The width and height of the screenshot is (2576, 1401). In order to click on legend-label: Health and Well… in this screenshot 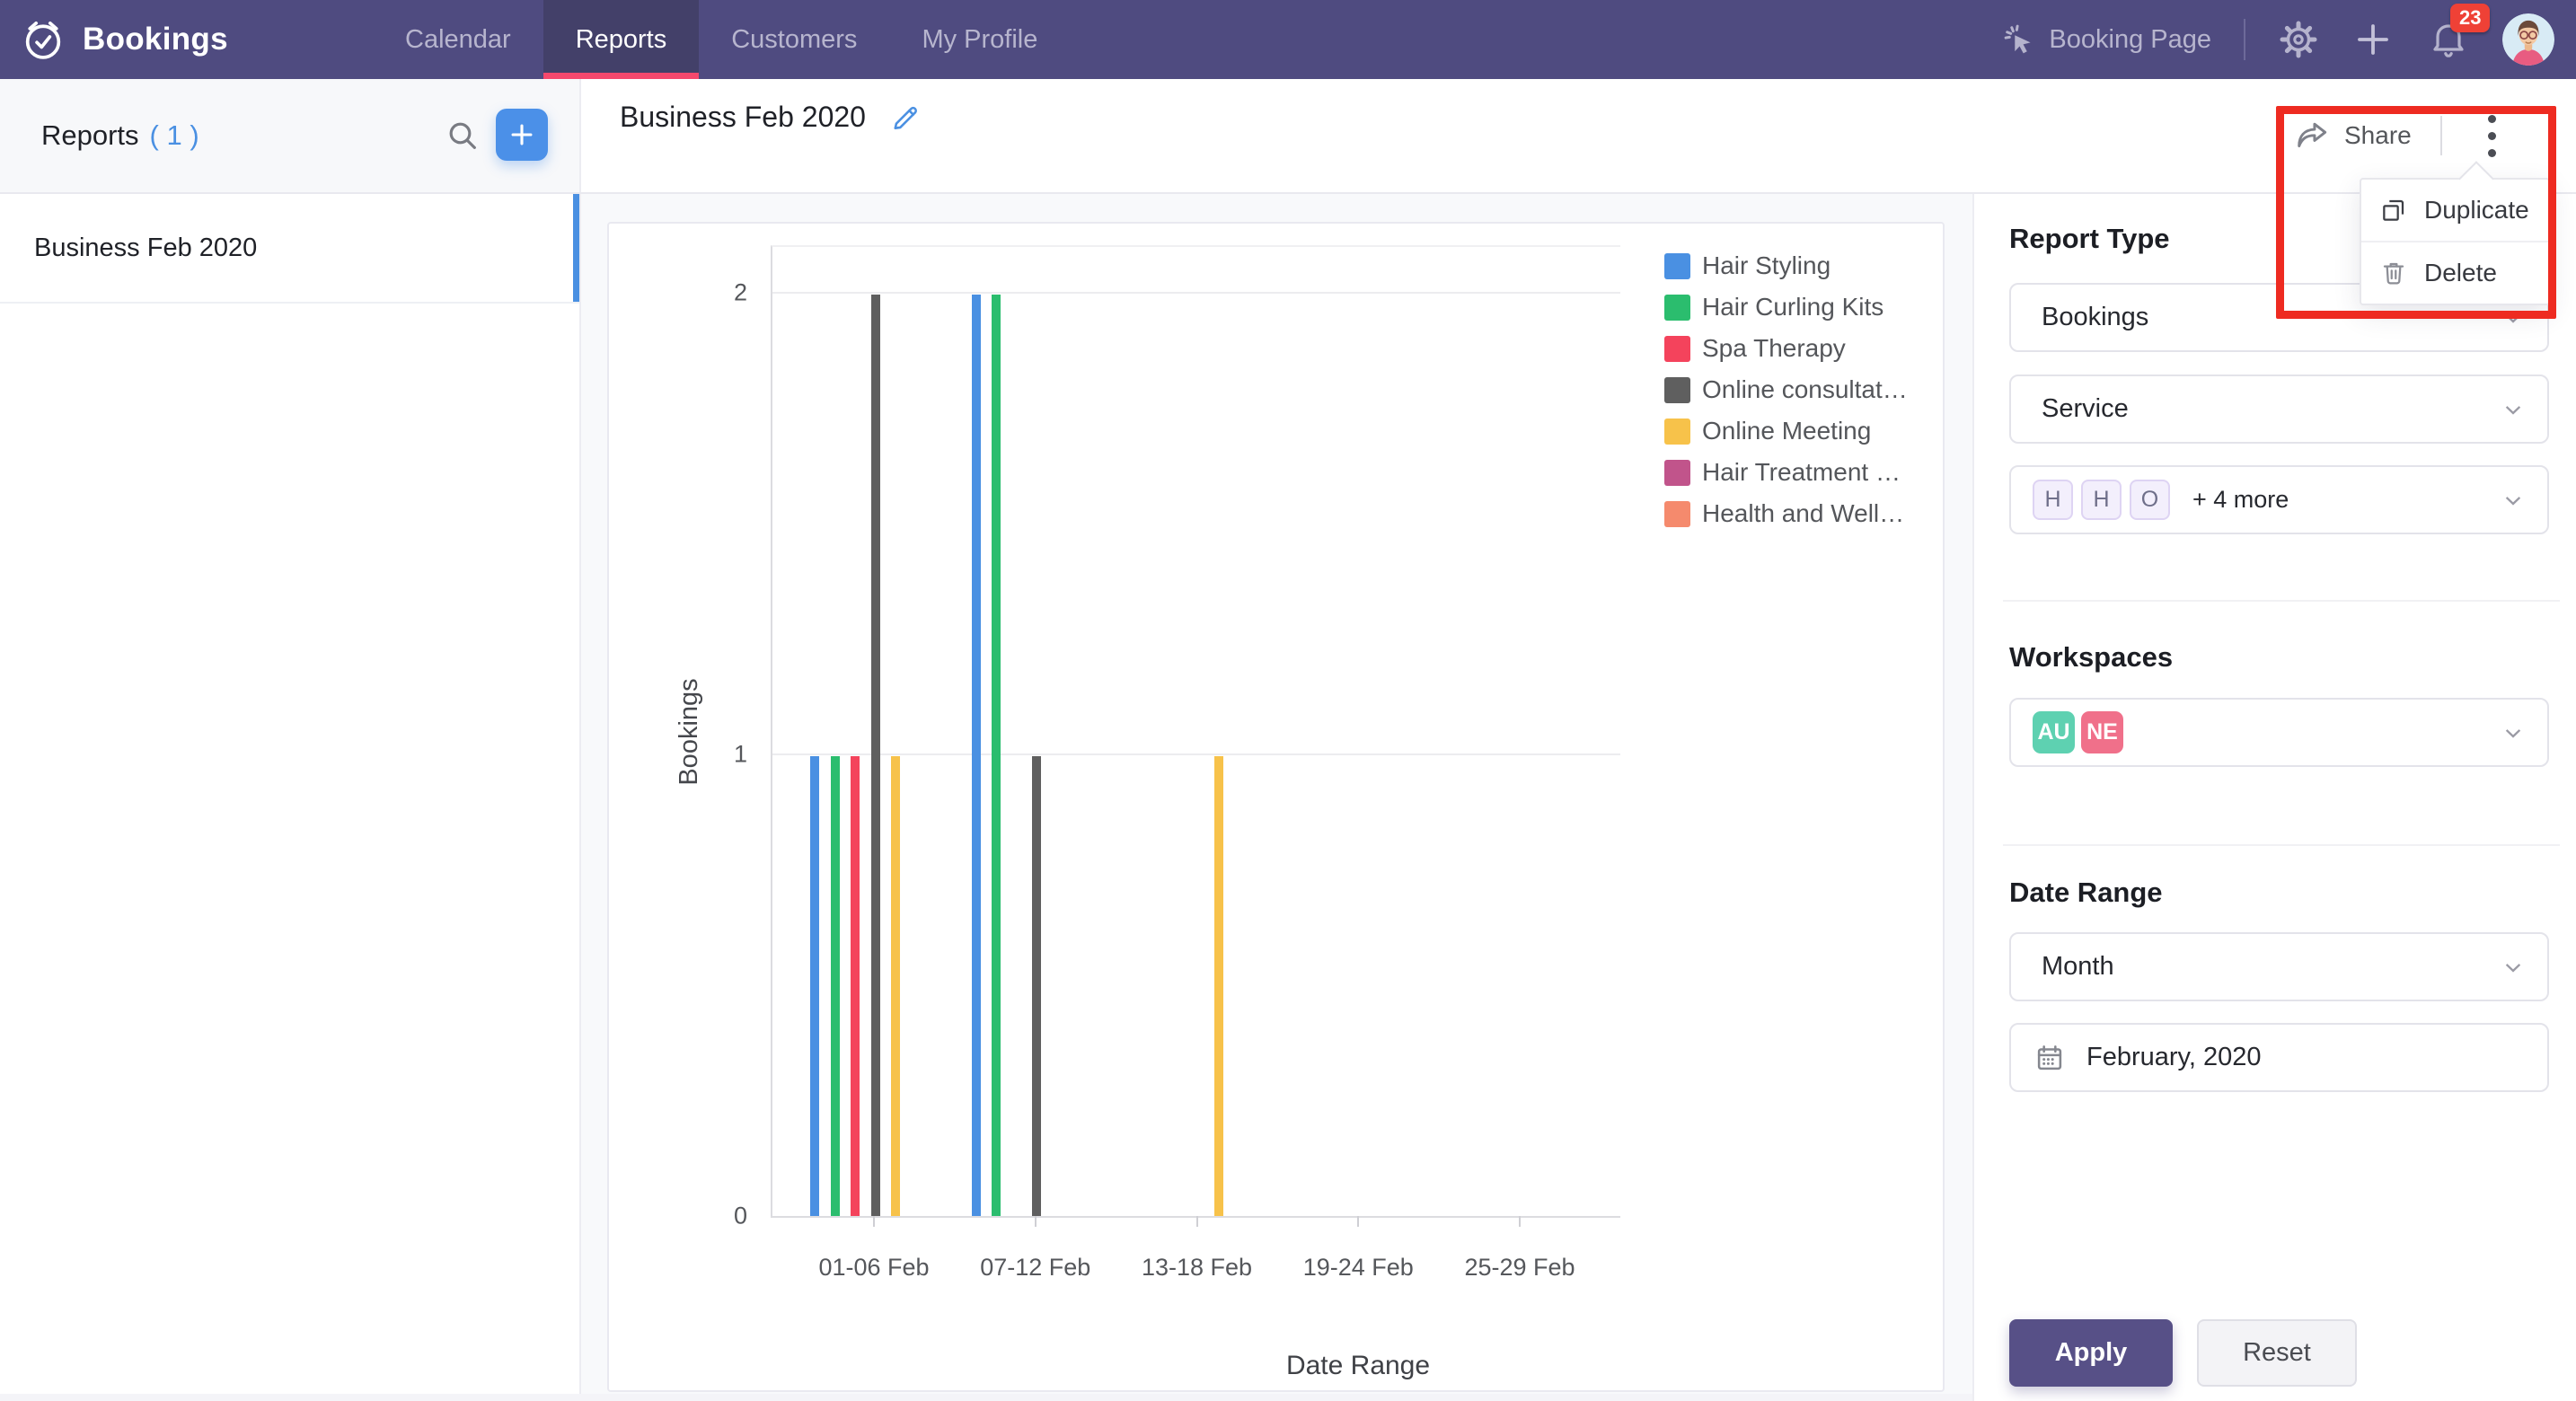, I will do `click(1803, 513)`.